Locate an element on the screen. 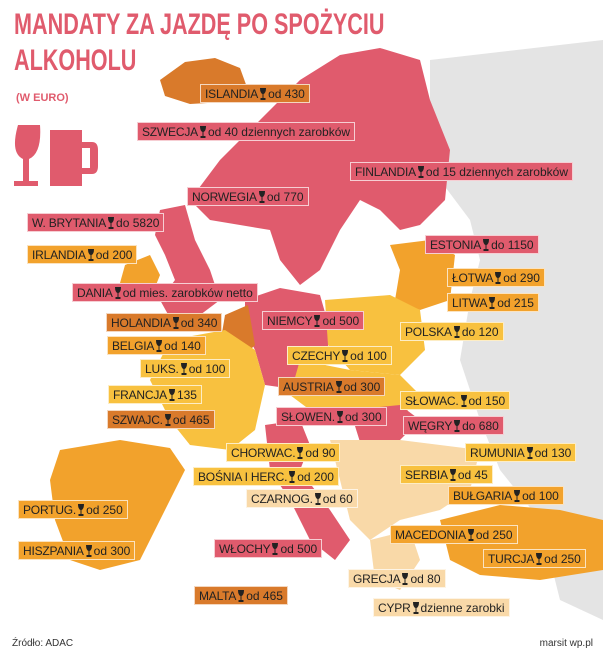 Image resolution: width=603 pixels, height=660 pixels. country-label: WĘGRY do 680 is located at coordinates (453, 425).